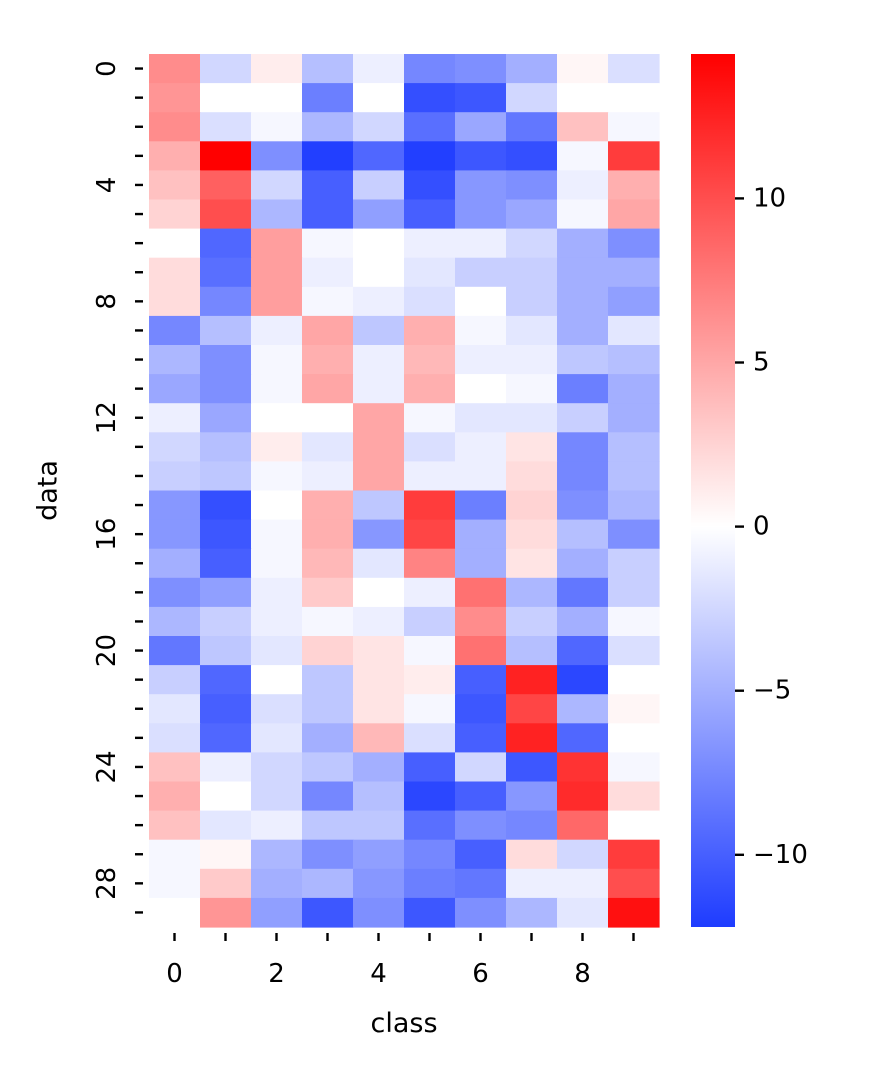 This screenshot has width=873, height=1092. Describe the element at coordinates (780, 855) in the screenshot. I see `colorbar-tick-label: −10` at that location.